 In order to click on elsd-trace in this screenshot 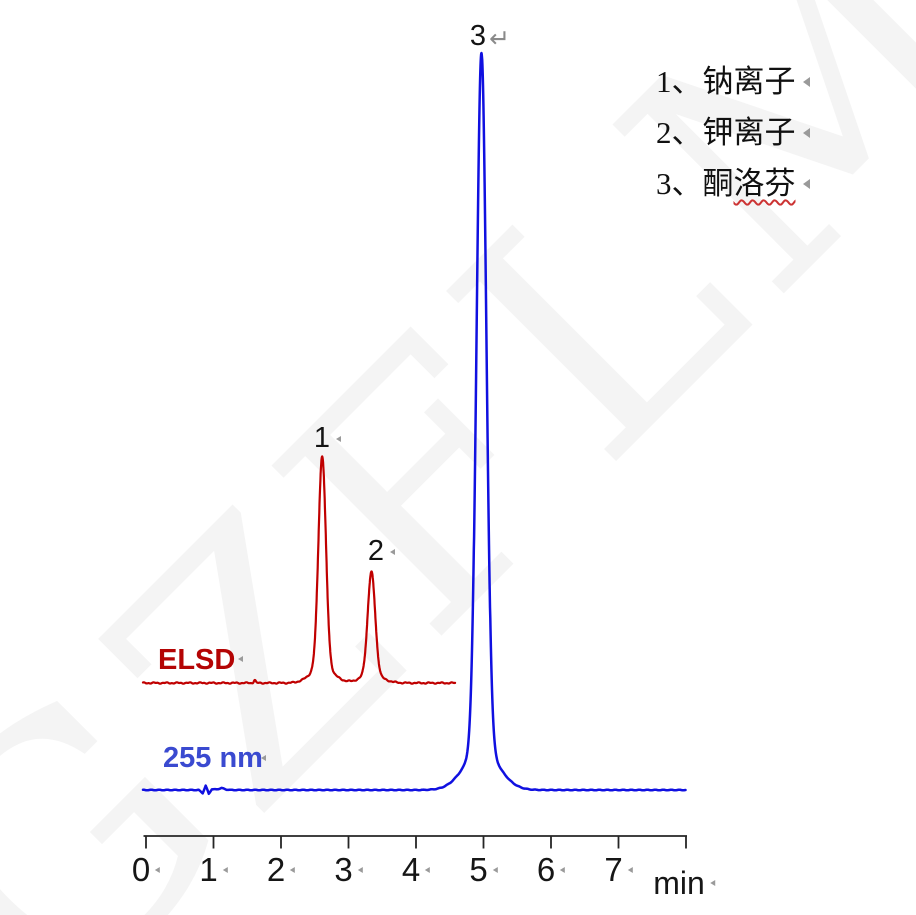, I will do `click(299, 570)`.